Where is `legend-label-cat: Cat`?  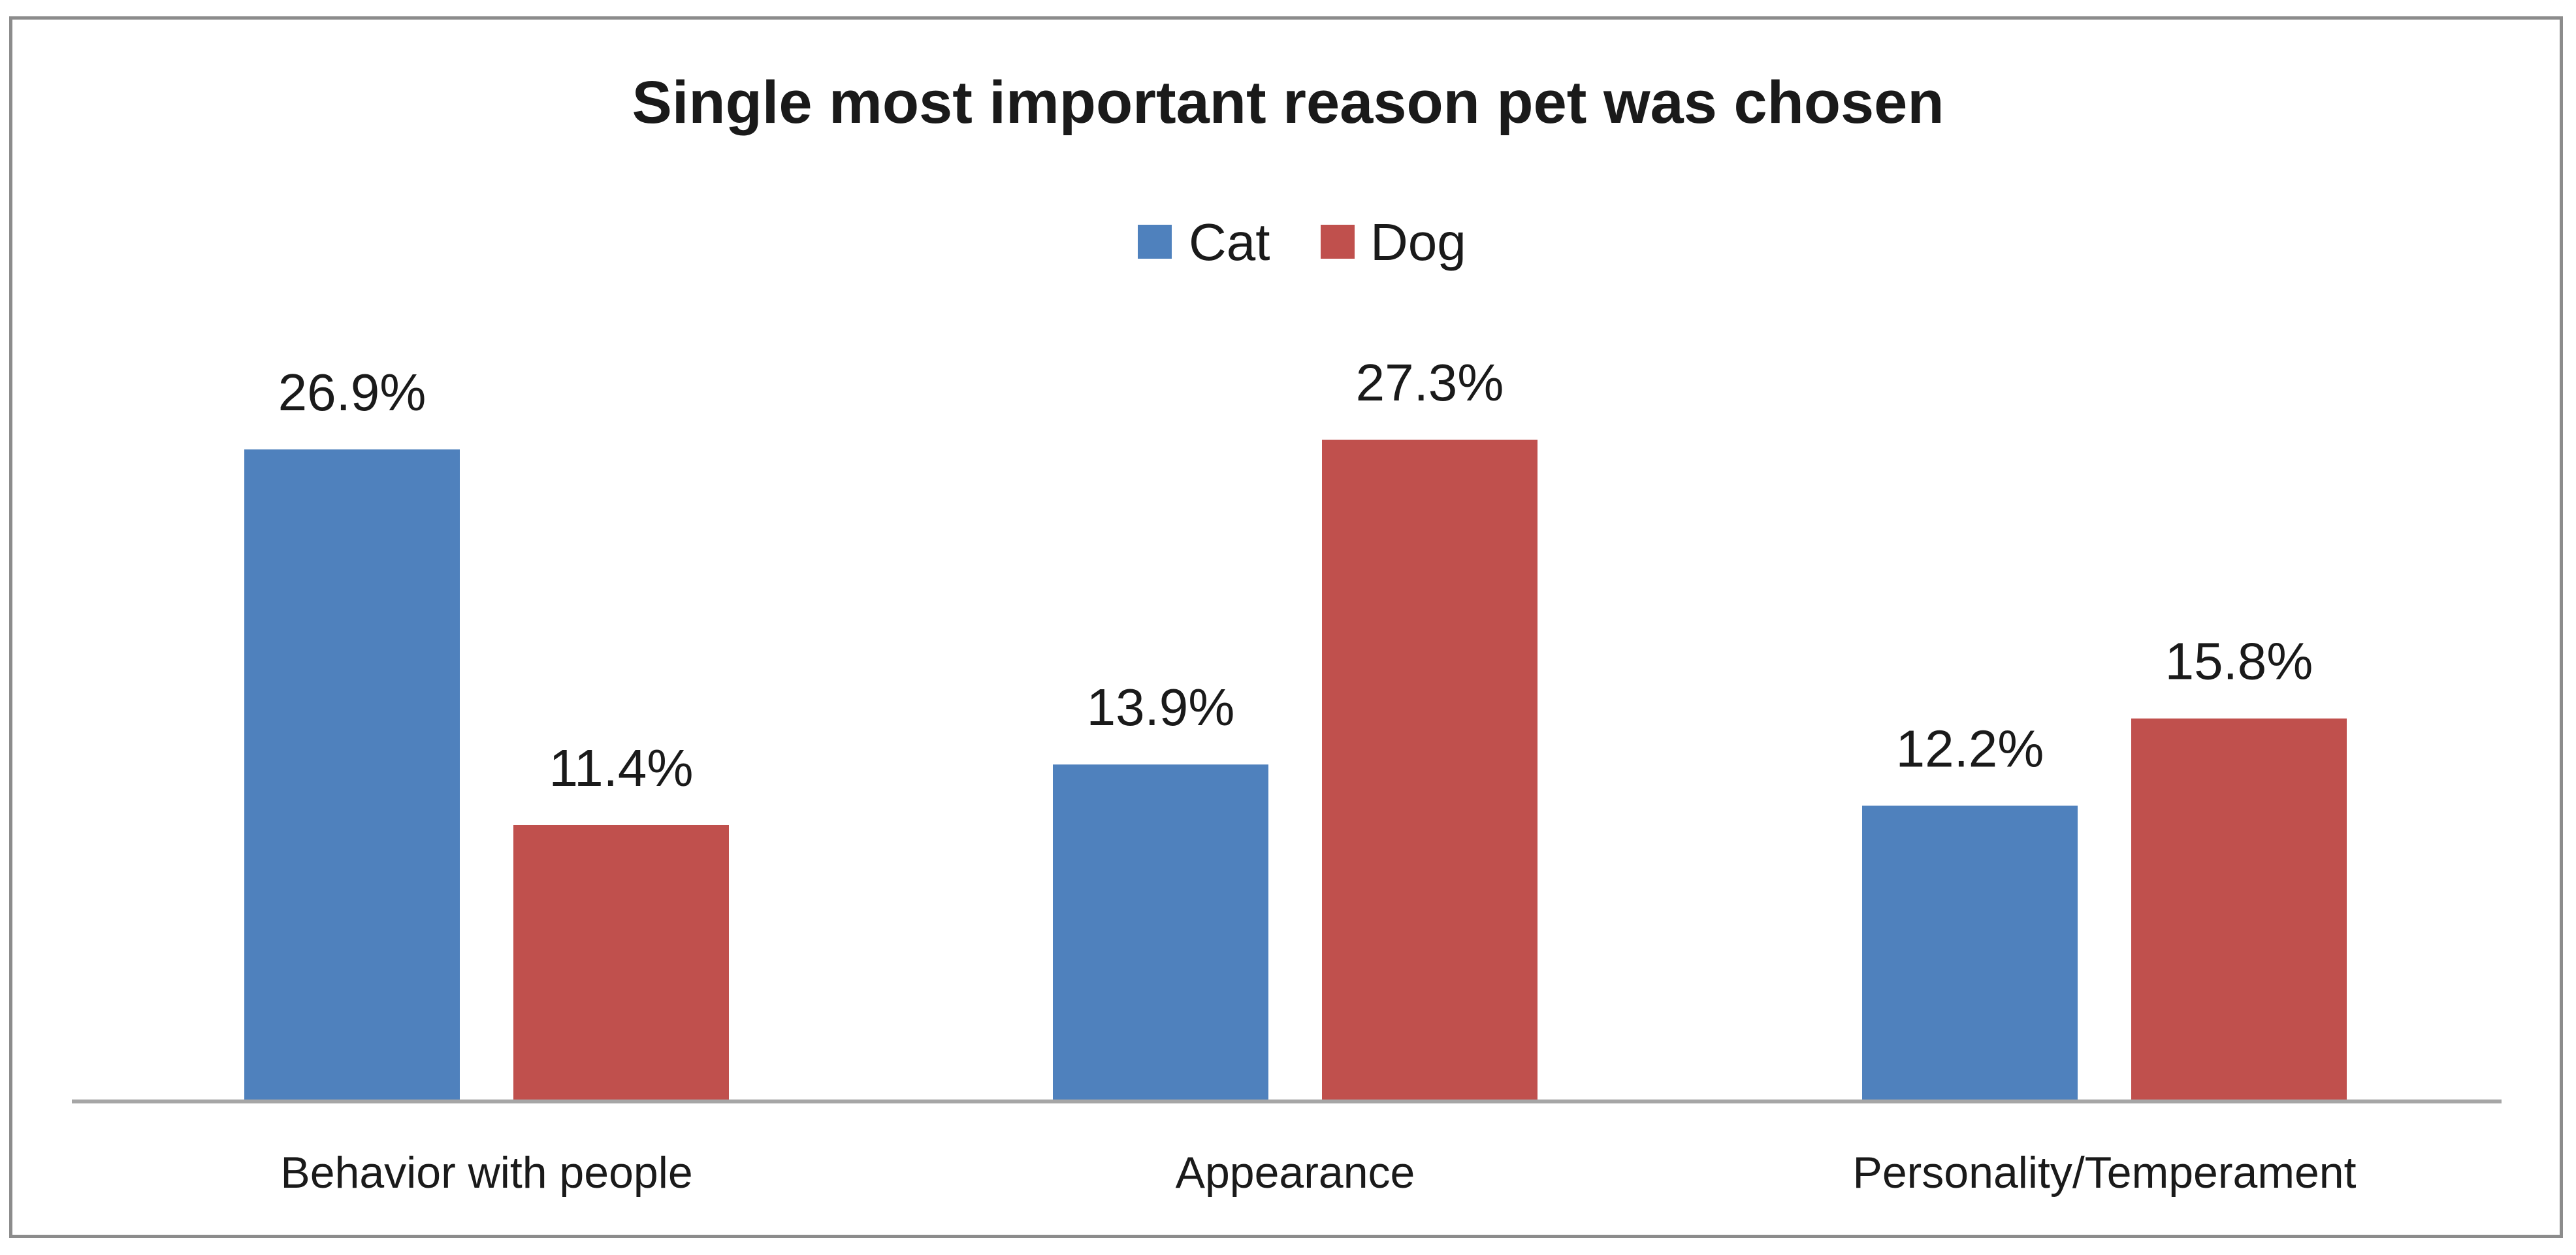 legend-label-cat: Cat is located at coordinates (1229, 242).